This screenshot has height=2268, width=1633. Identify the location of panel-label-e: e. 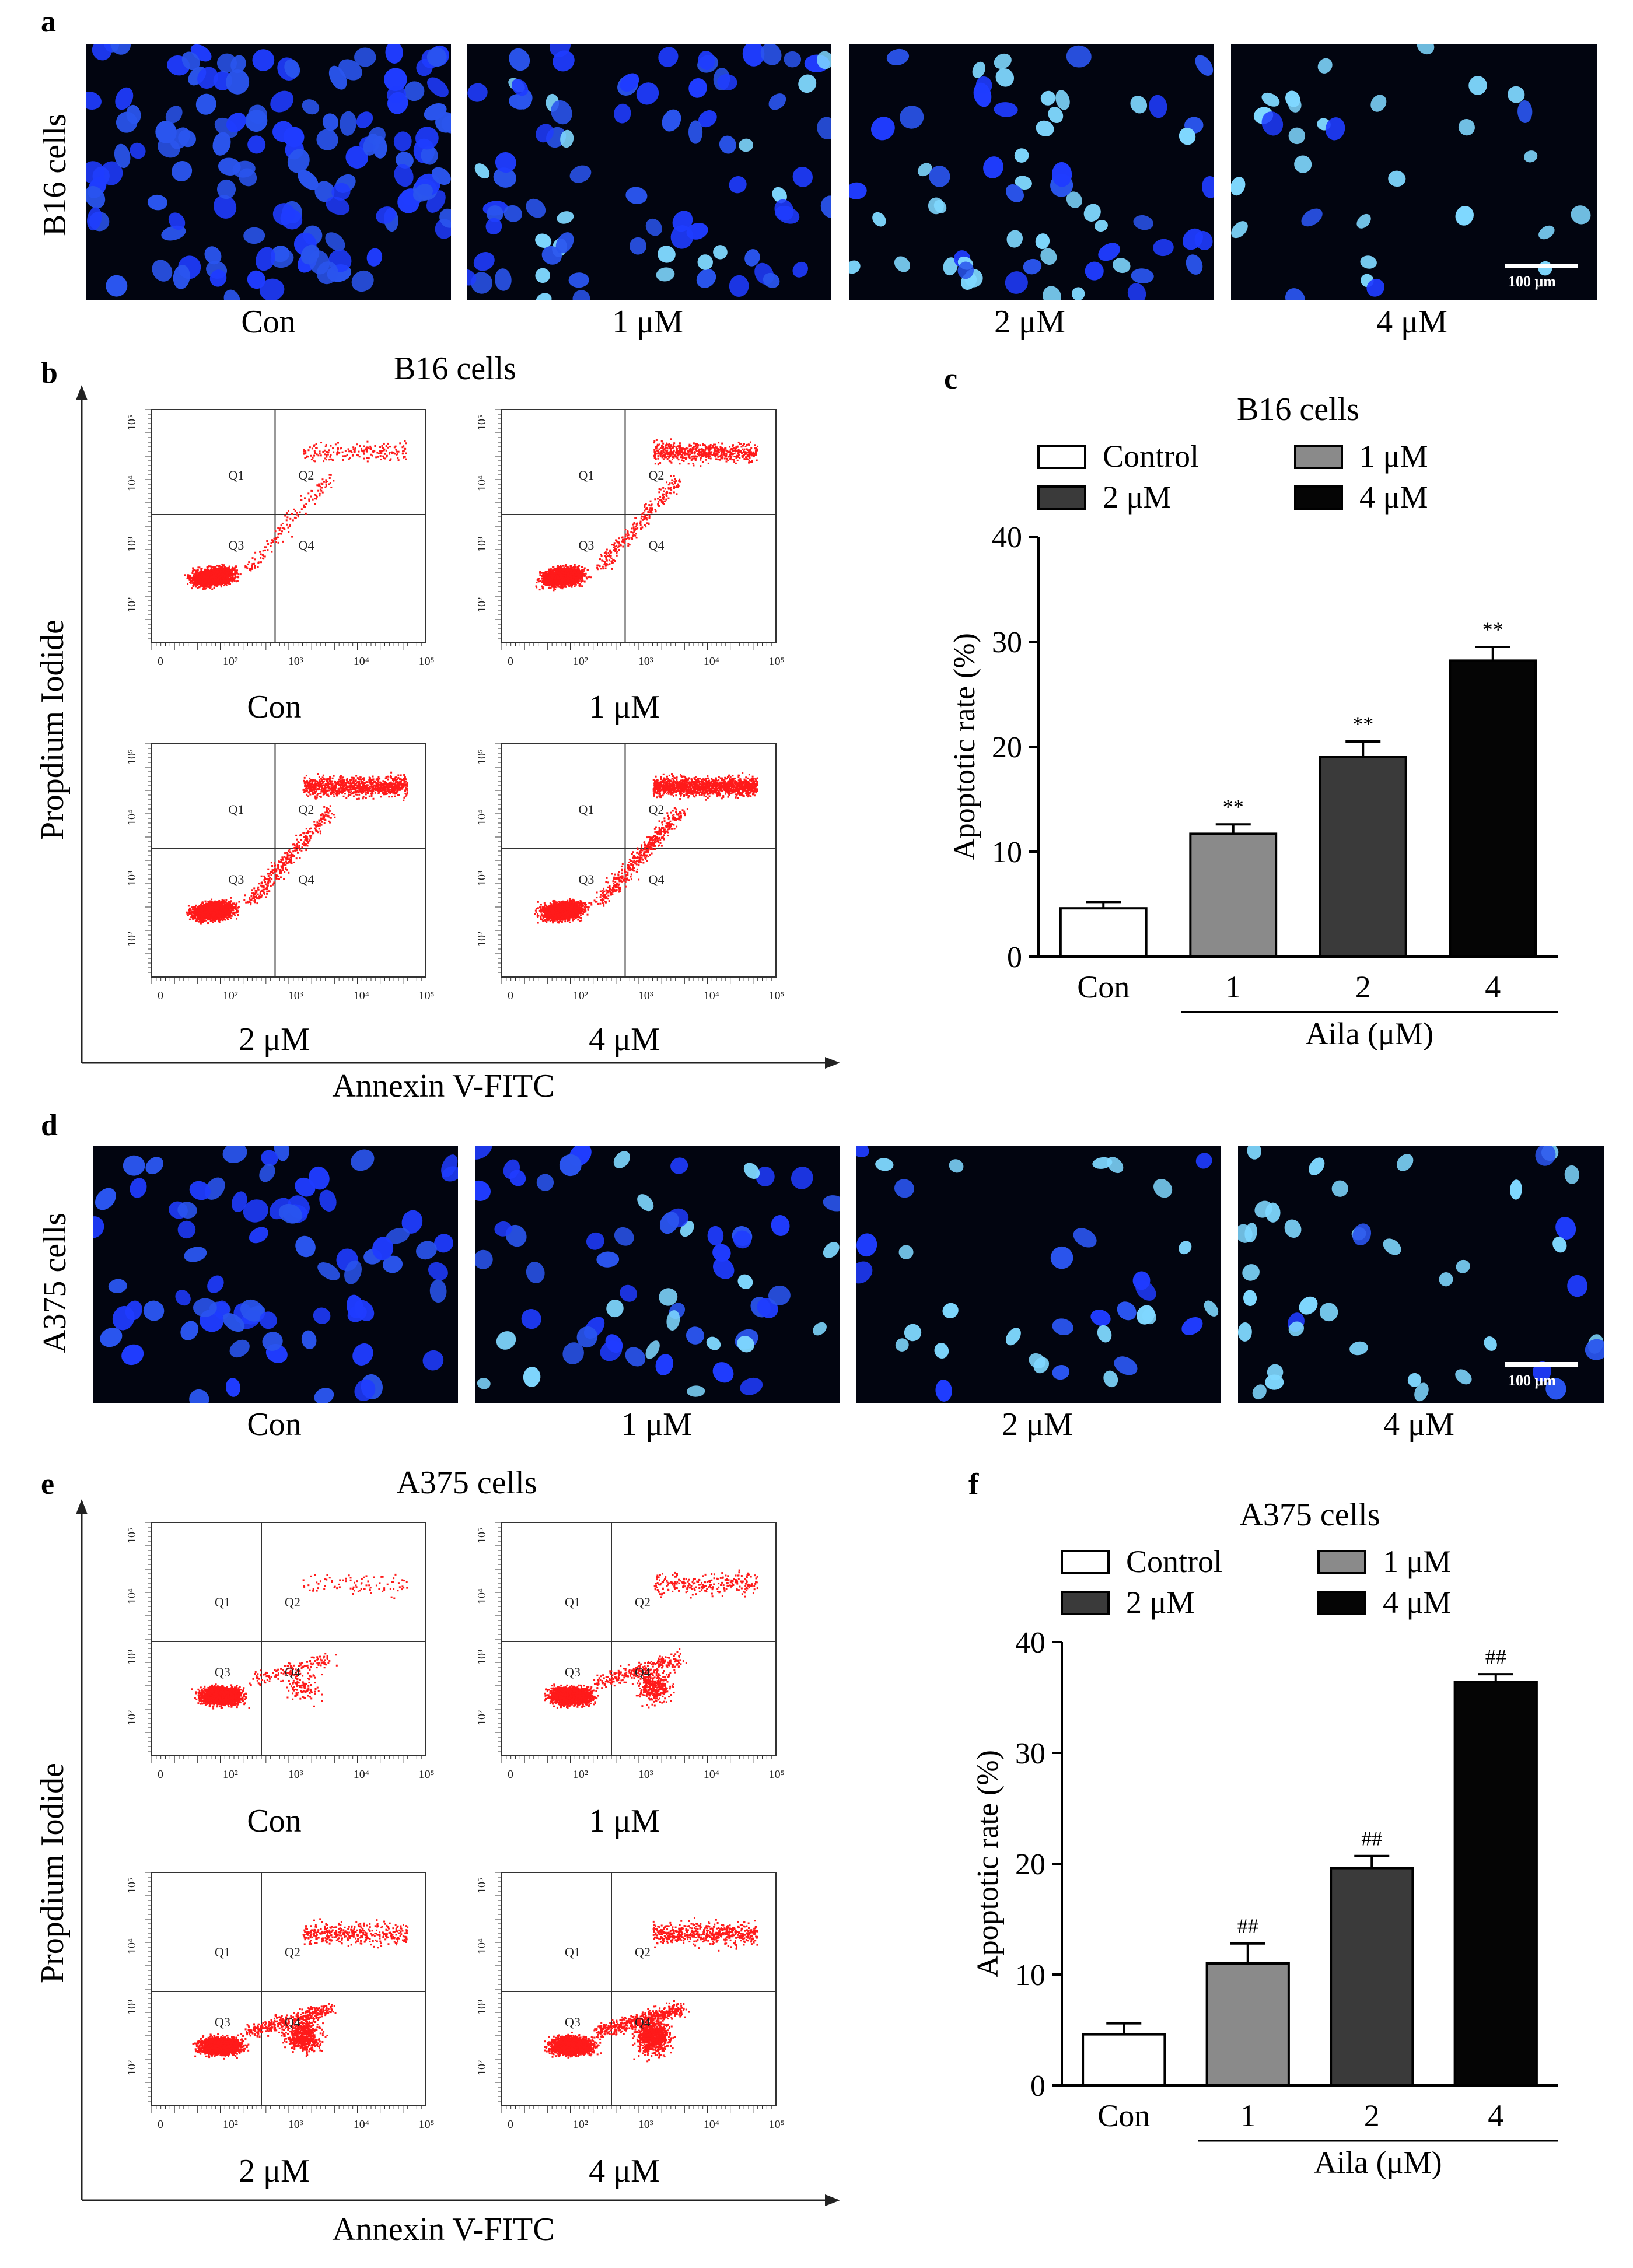
(47, 1484).